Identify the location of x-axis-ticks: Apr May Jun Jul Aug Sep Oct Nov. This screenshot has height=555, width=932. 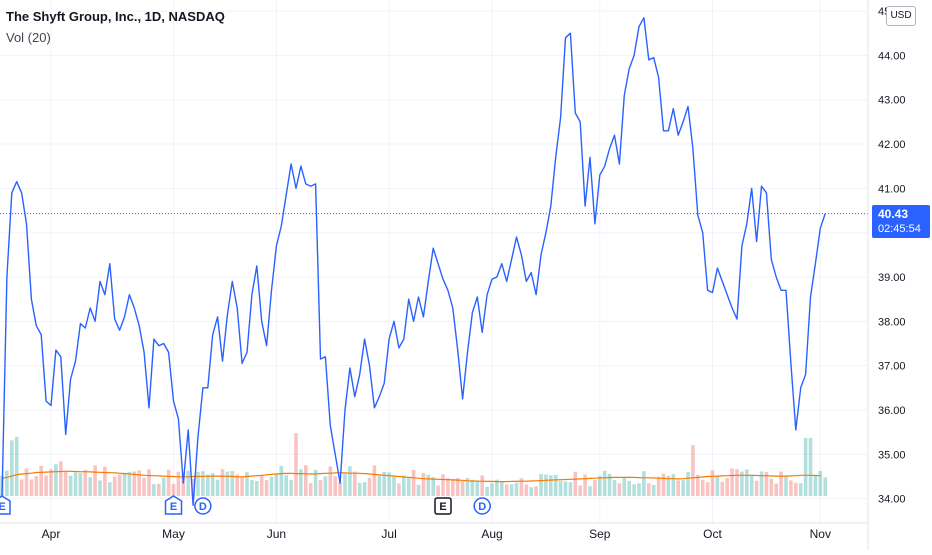
(436, 534).